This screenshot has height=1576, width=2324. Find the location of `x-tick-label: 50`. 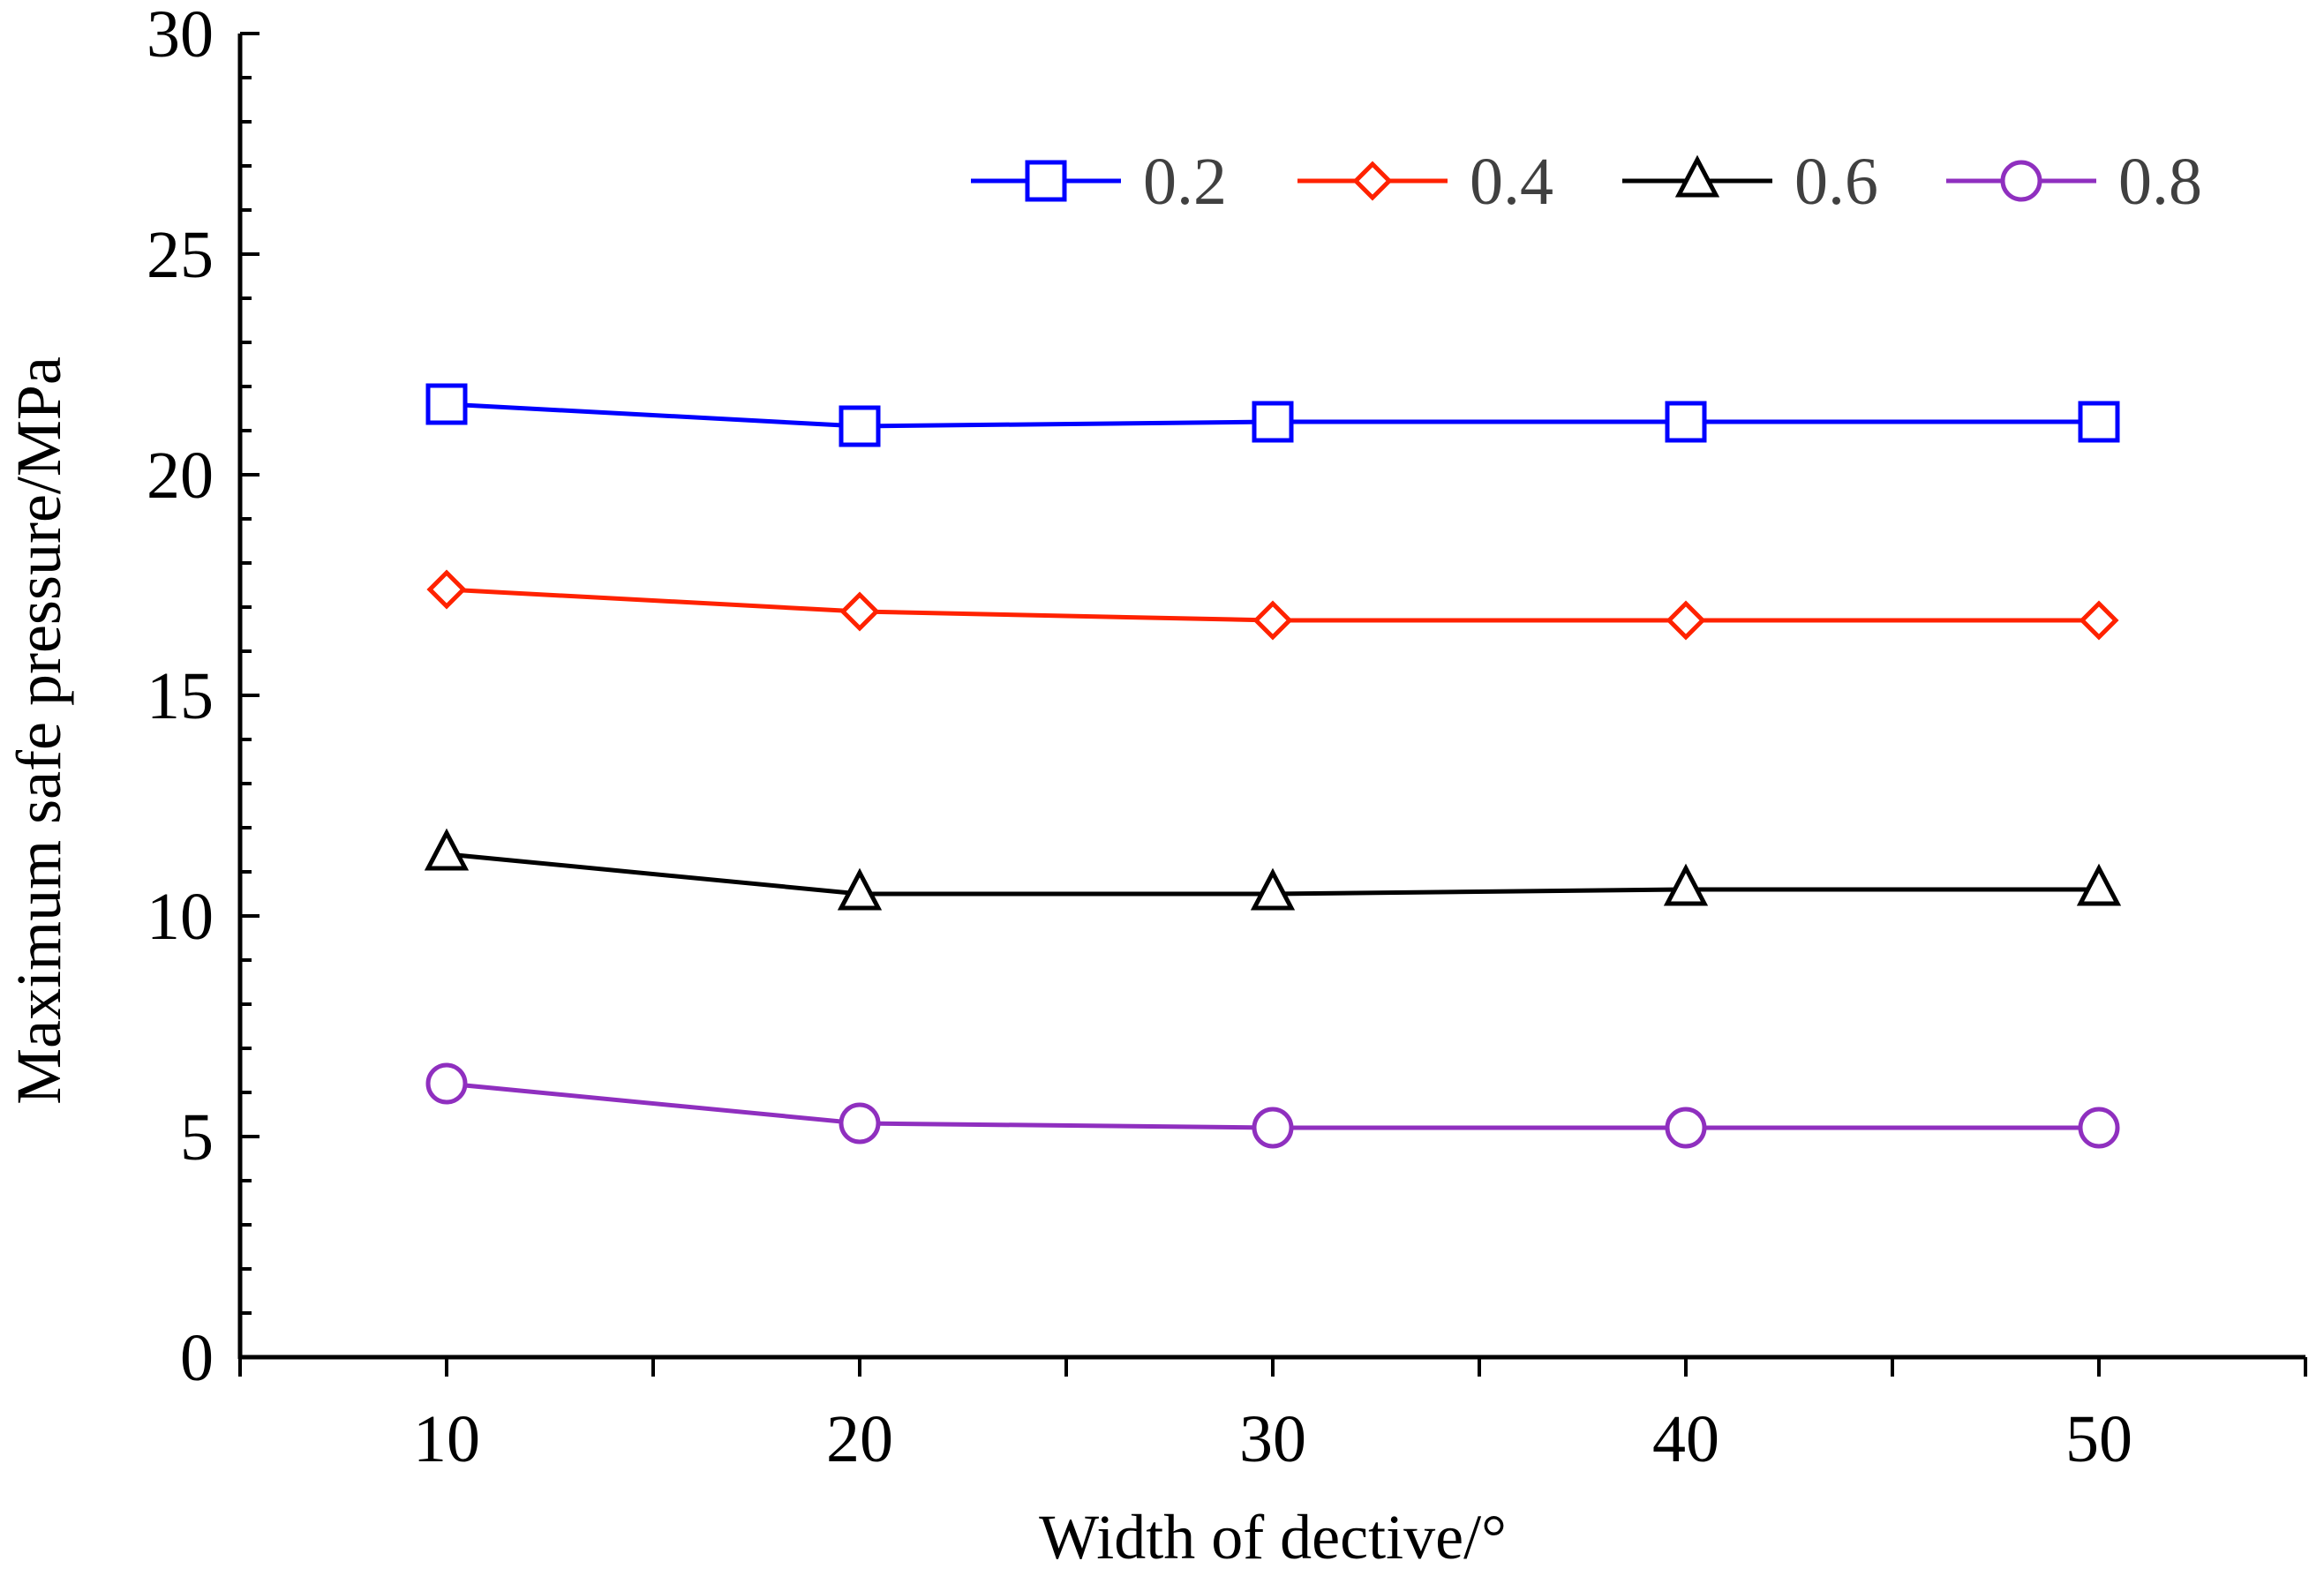

x-tick-label: 50 is located at coordinates (2098, 1439).